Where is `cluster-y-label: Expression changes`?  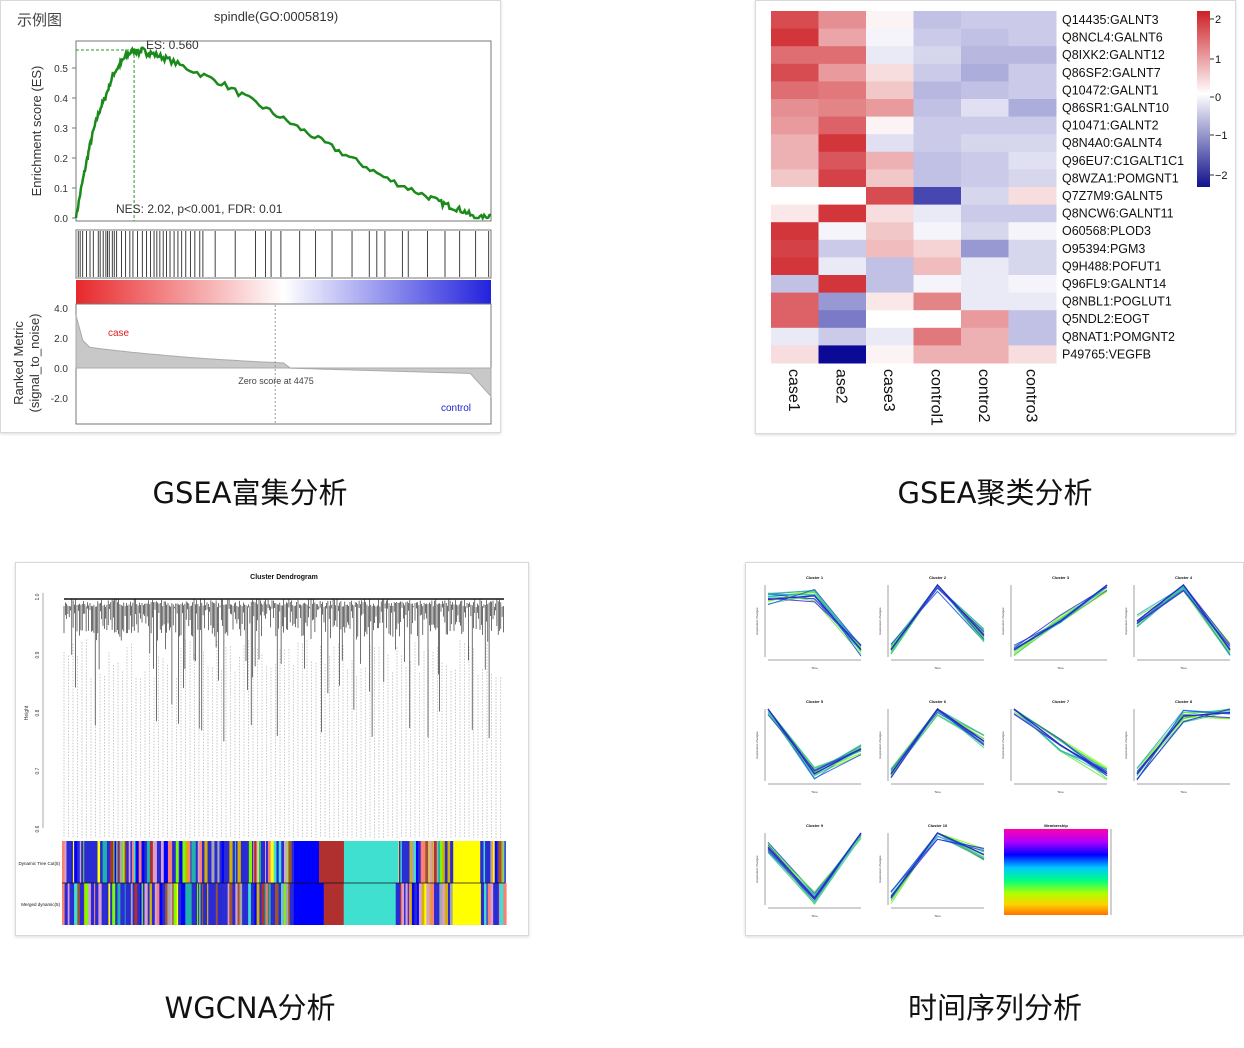
cluster-y-label: Expression changes is located at coordinates (1126, 621).